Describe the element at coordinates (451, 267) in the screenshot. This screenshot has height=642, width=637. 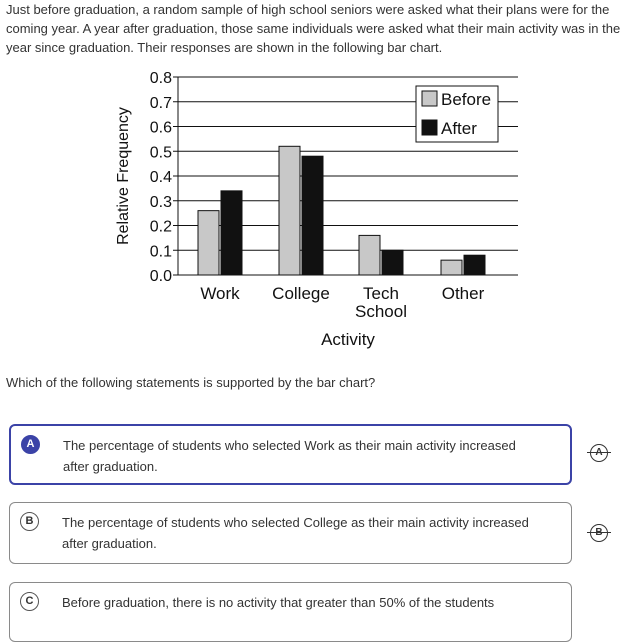
I see `bar-before-other` at that location.